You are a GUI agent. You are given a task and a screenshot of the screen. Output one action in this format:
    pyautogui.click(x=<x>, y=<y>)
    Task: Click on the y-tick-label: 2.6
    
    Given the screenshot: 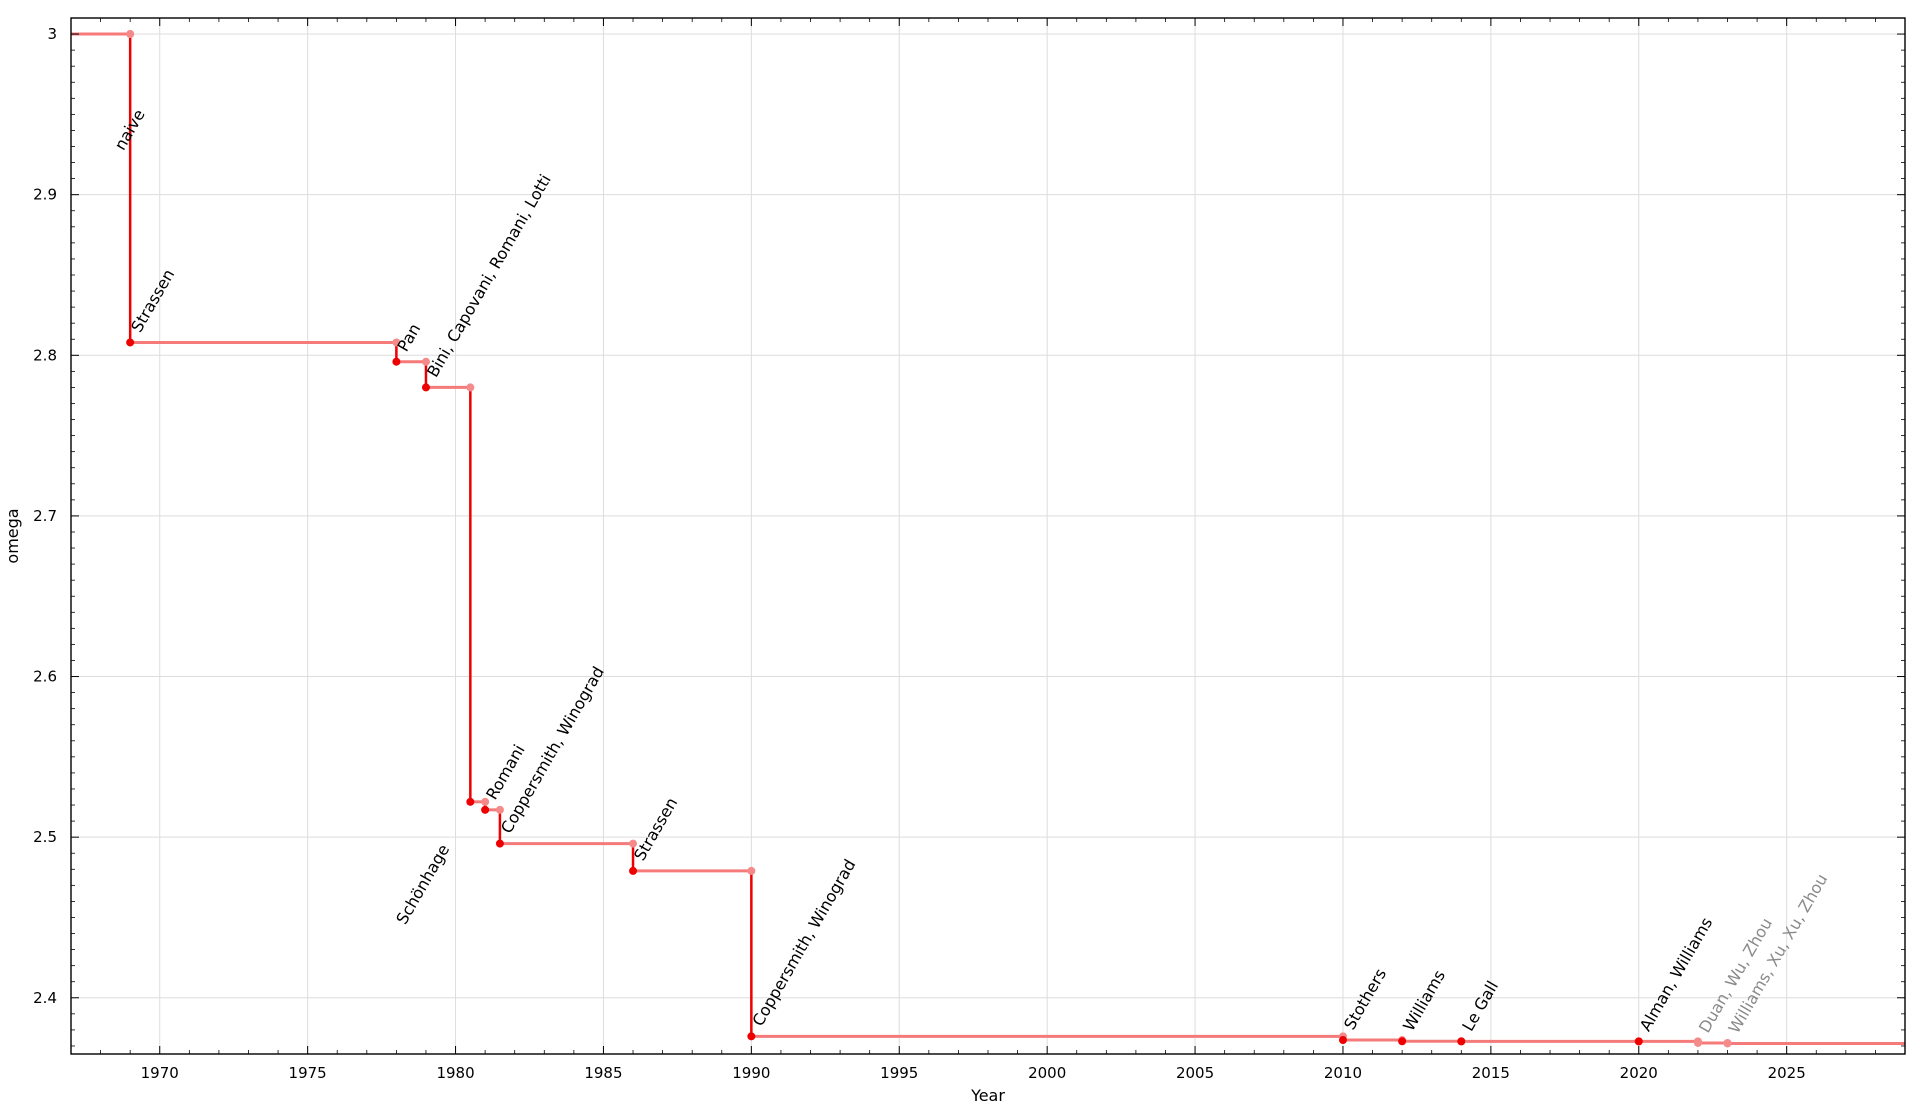 What is the action you would take?
    pyautogui.click(x=45, y=677)
    